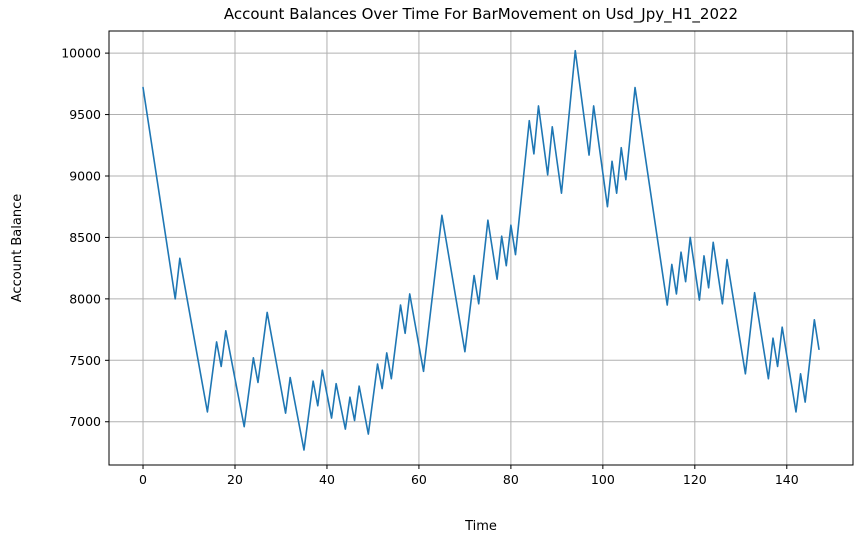 The width and height of the screenshot is (868, 545). What do you see at coordinates (81, 53) in the screenshot?
I see `y-tick-label: 10000` at bounding box center [81, 53].